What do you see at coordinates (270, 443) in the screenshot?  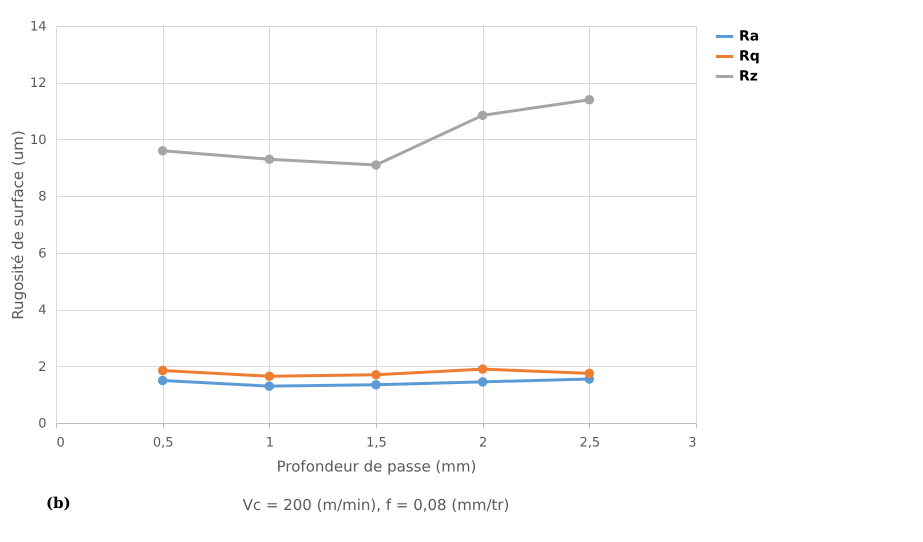 I see `x-tick-label: 1` at bounding box center [270, 443].